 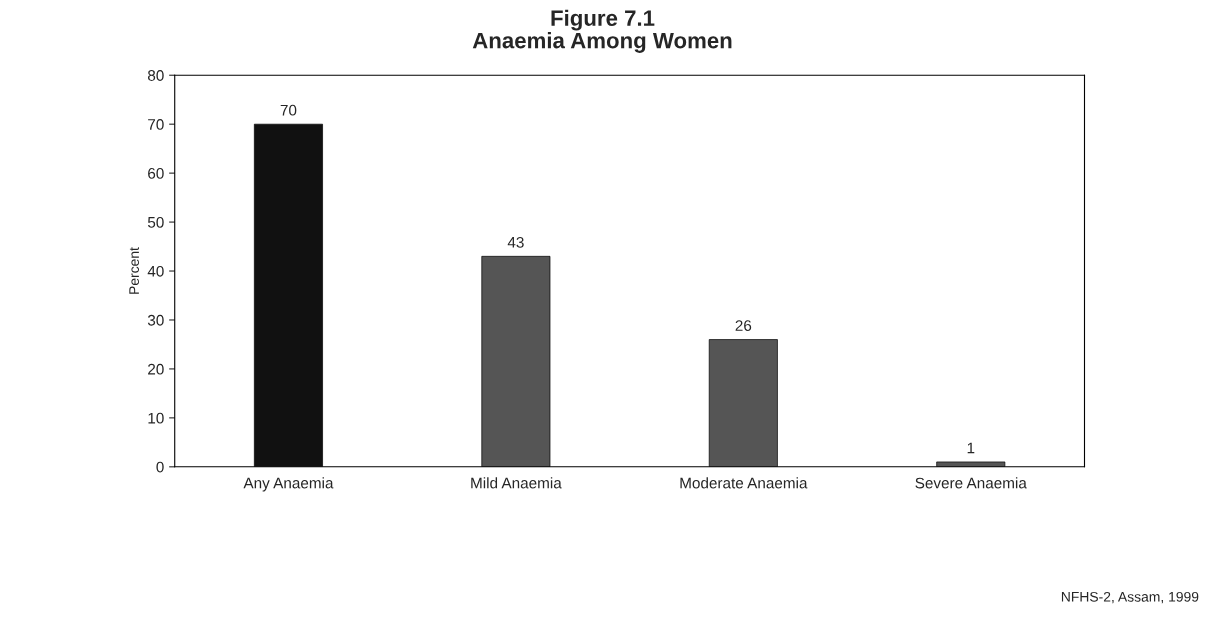 What do you see at coordinates (156, 124) in the screenshot?
I see `y-tick-label: 70` at bounding box center [156, 124].